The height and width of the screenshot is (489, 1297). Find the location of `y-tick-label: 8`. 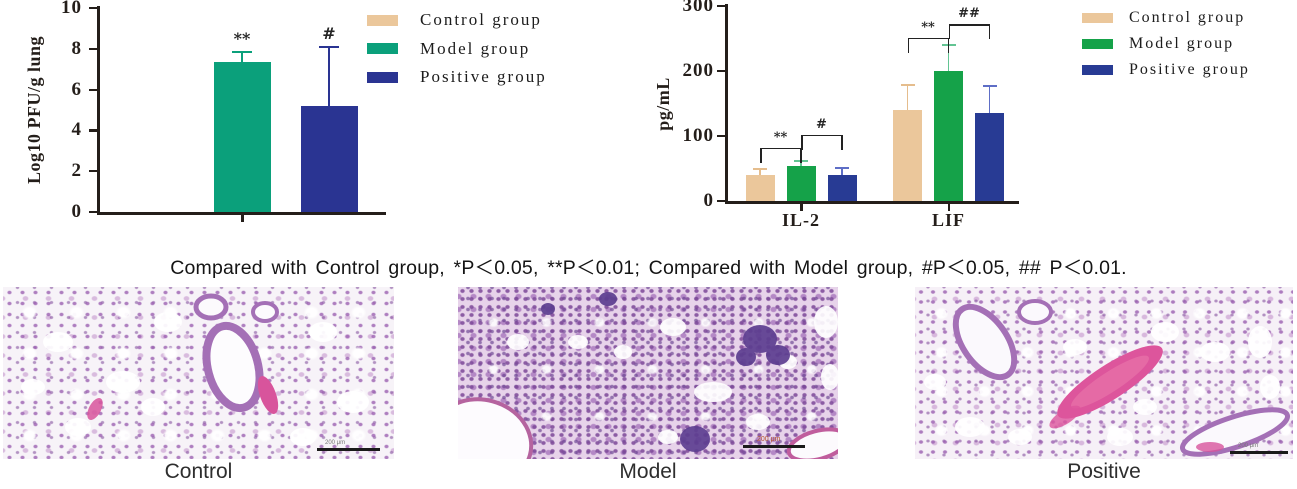

y-tick-label: 8 is located at coordinates (76, 48).